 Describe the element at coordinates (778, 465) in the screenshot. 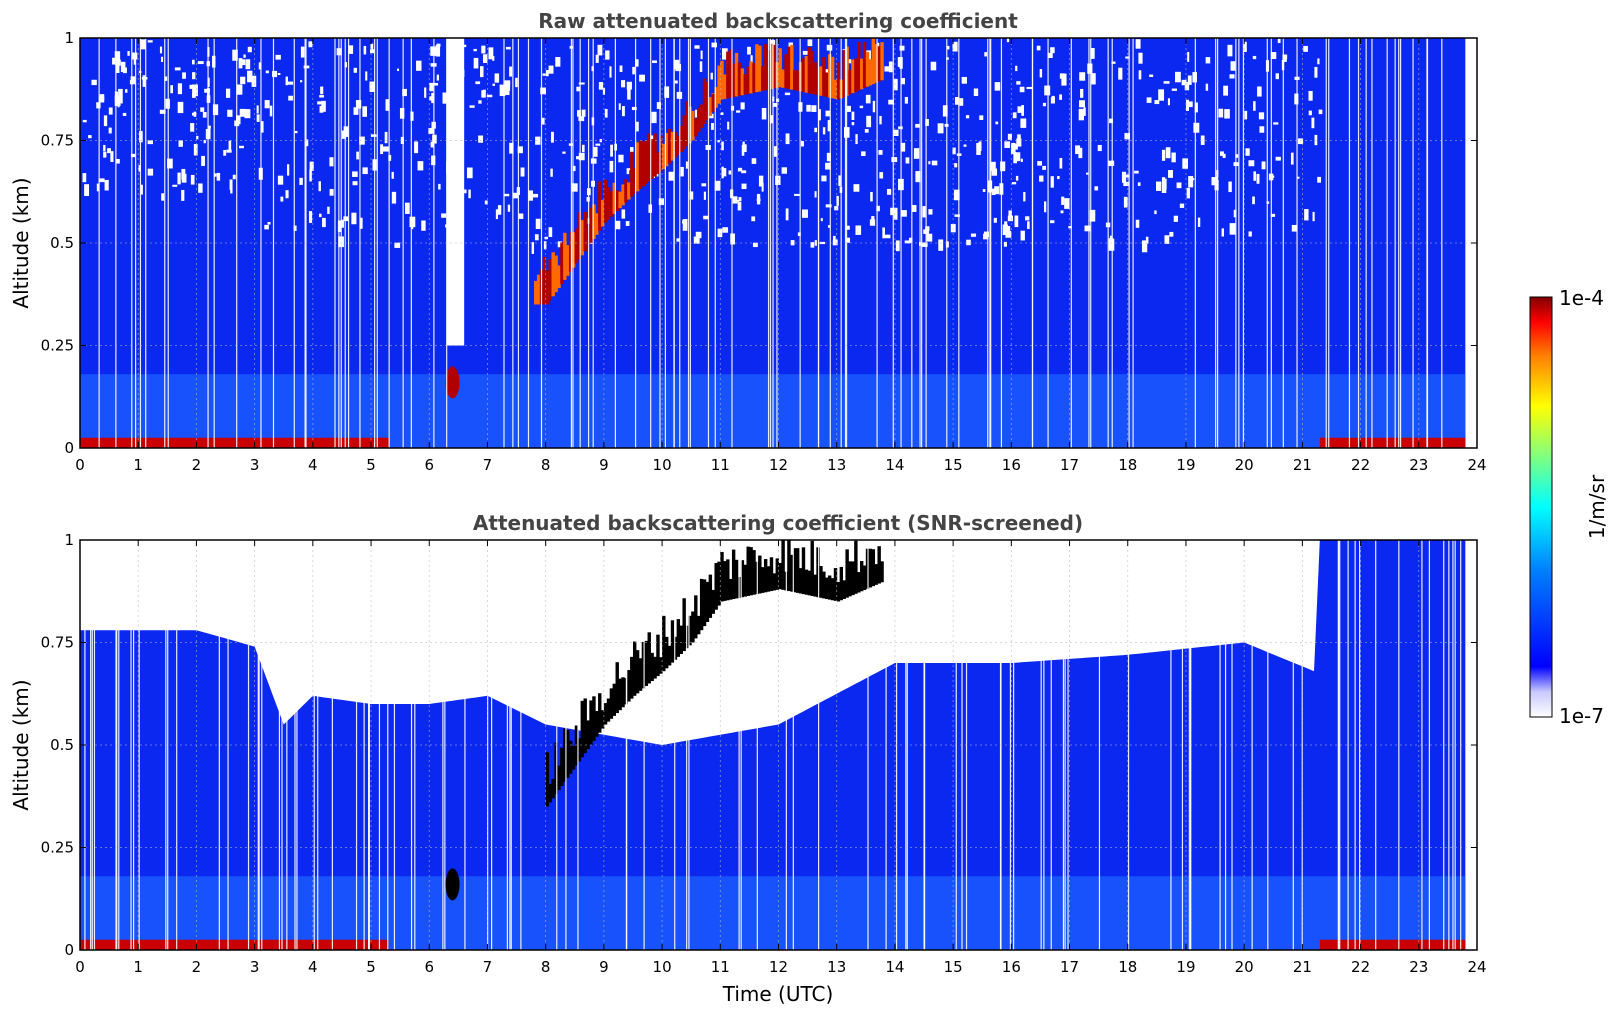

I see `raw-x-tick-label: 12` at that location.